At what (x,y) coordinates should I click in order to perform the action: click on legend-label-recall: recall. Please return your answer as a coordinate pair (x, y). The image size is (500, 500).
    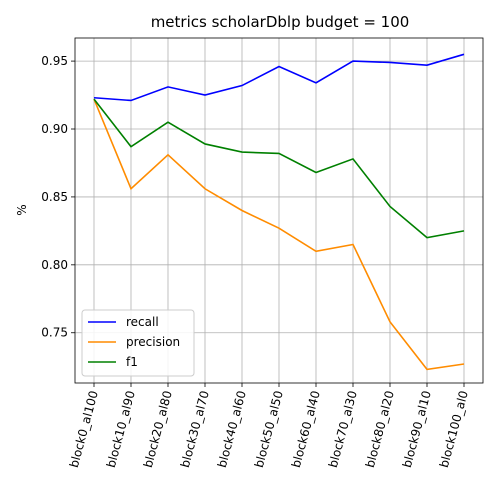
    Looking at the image, I should click on (142, 322).